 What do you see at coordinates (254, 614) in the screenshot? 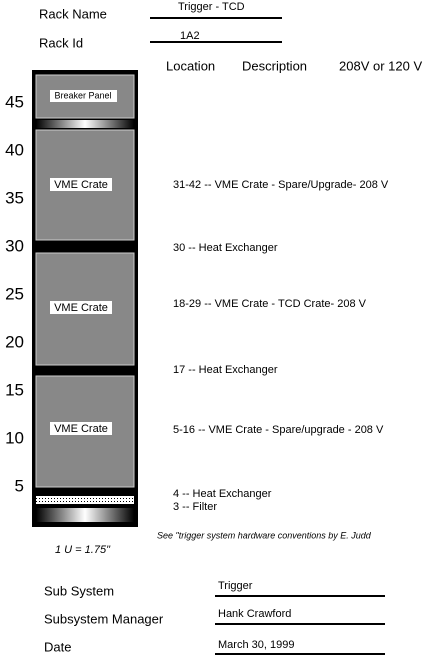
I see `field-value: Hank Crawford` at bounding box center [254, 614].